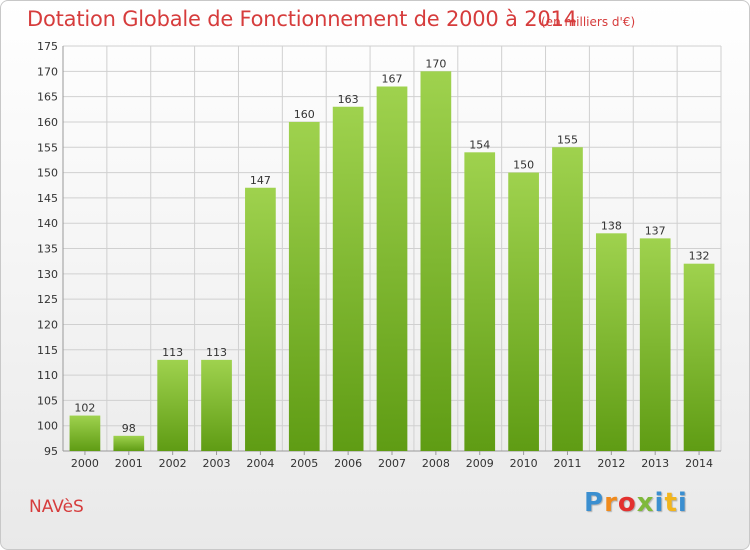  I want to click on logo-letter: x, so click(645, 503).